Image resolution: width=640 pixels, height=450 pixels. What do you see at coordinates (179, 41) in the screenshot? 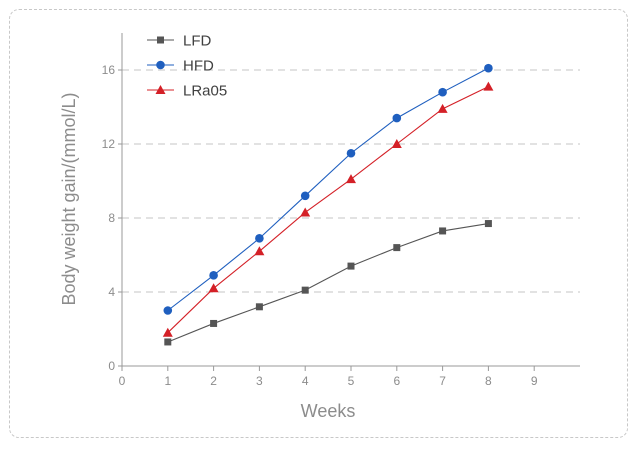
I see `legend-item-lfd: LFD` at bounding box center [179, 41].